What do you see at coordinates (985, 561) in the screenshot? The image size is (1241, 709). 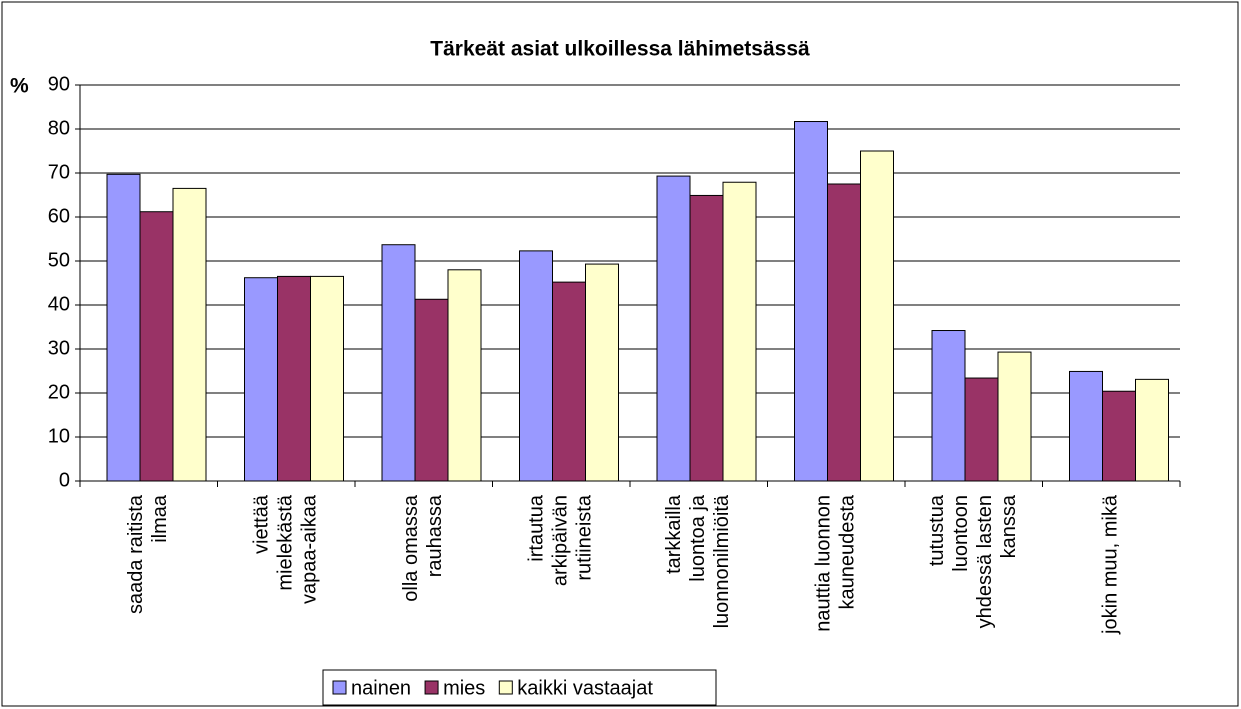 I see `x-tick-label-line: yhdessä lasten` at bounding box center [985, 561].